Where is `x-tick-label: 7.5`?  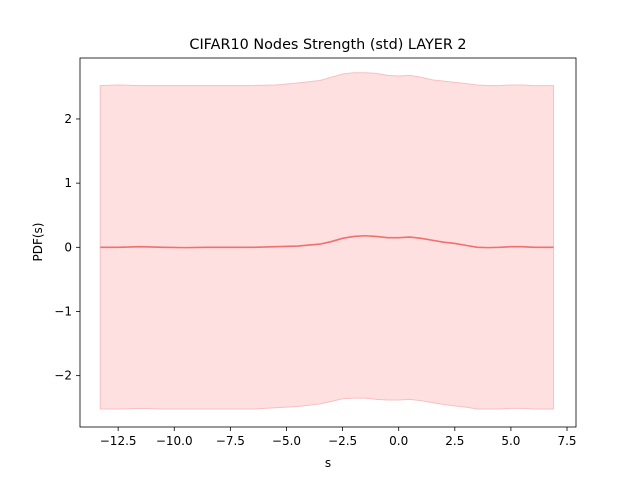
x-tick-label: 7.5 is located at coordinates (566, 441).